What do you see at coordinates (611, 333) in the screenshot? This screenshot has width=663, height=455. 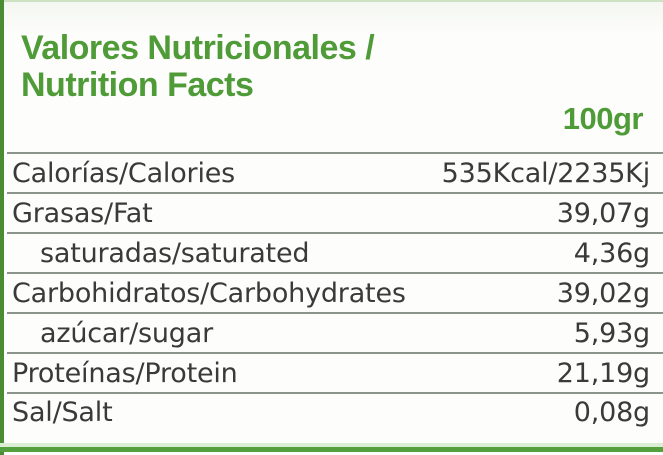 I see `nutrient-value: 5,93g` at bounding box center [611, 333].